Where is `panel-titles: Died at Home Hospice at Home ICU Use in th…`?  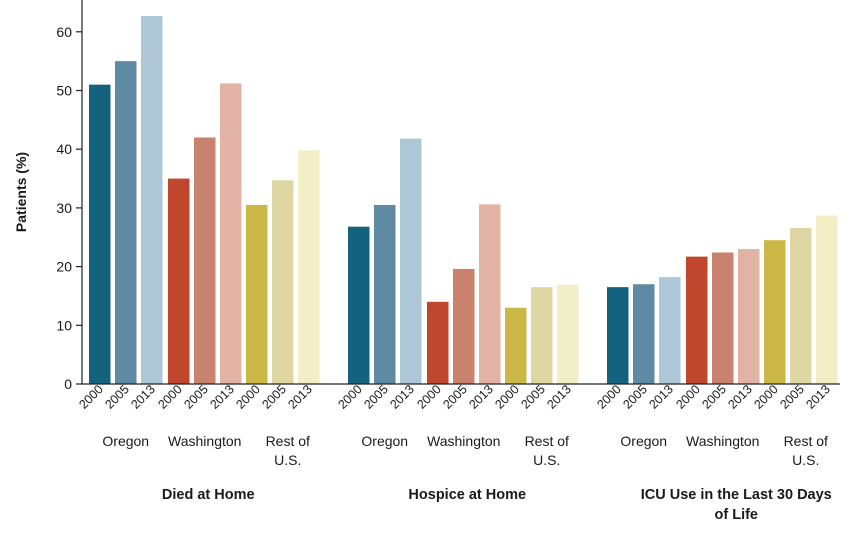
panel-titles: Died at Home Hospice at Home ICU Use in th… is located at coordinates (497, 505).